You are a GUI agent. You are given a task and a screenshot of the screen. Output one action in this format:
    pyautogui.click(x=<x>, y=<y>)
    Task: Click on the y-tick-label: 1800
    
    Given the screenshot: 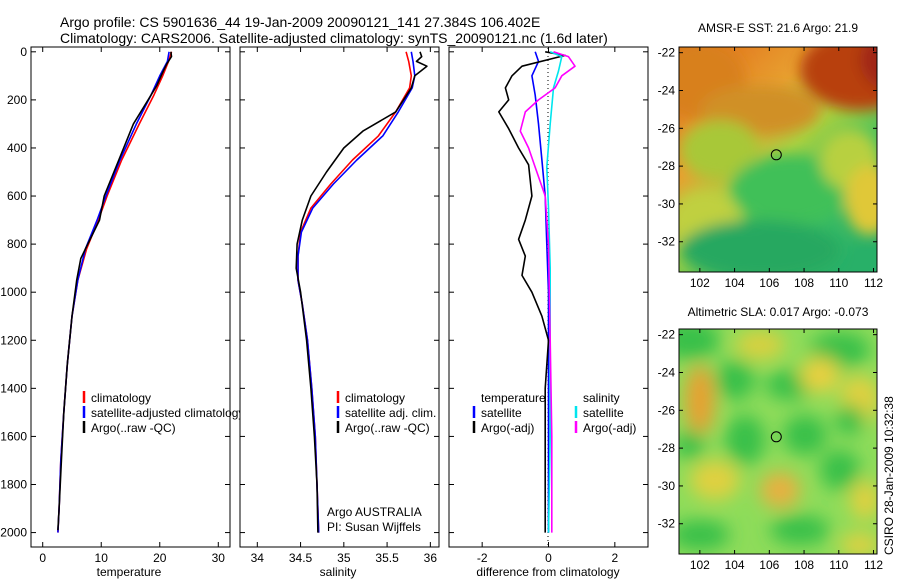 What is the action you would take?
    pyautogui.click(x=13, y=485)
    